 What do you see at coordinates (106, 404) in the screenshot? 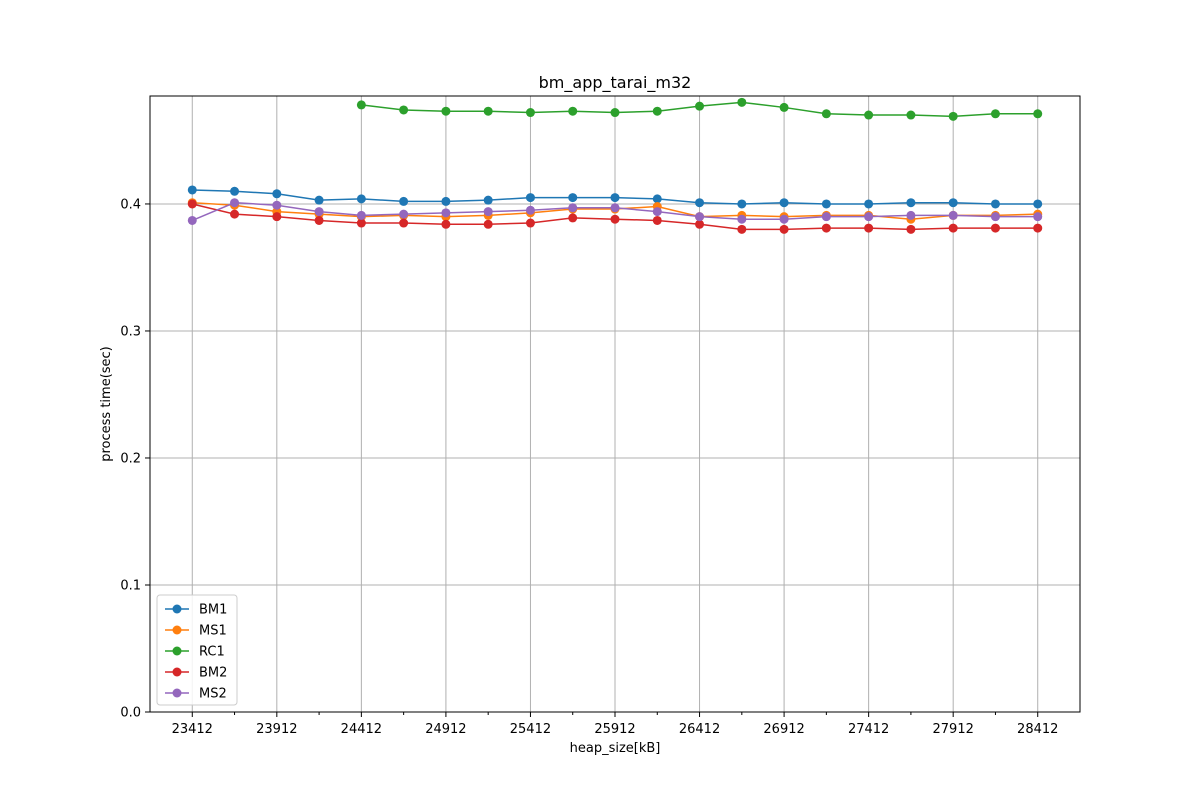
I see `y-axis-label: process time(sec)` at bounding box center [106, 404].